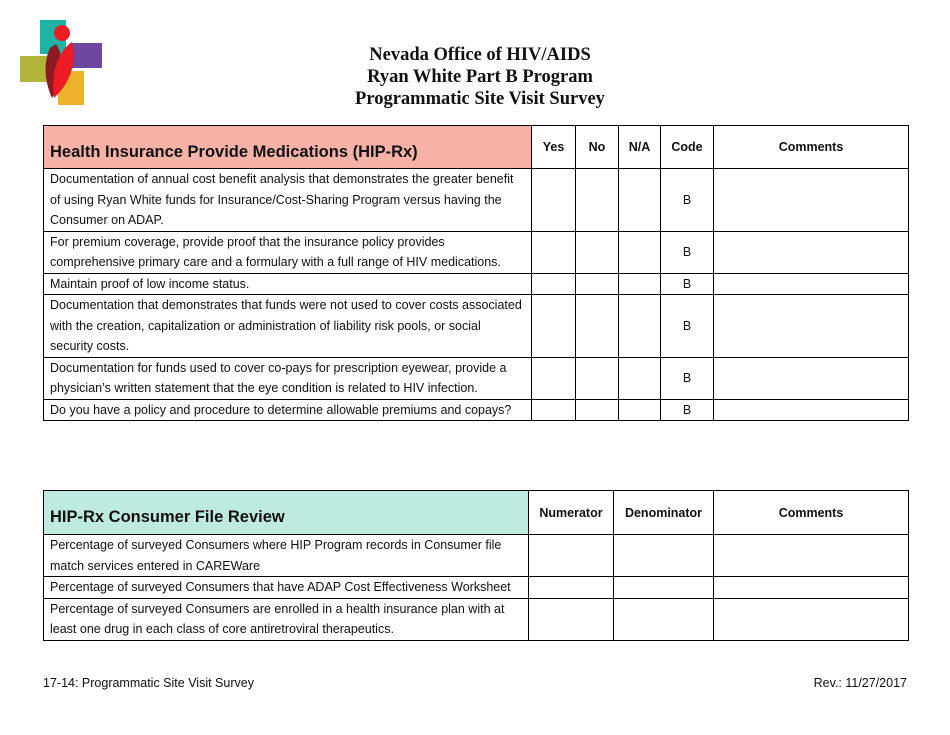  Describe the element at coordinates (571, 512) in the screenshot. I see `col-numerator: Numerator` at that location.